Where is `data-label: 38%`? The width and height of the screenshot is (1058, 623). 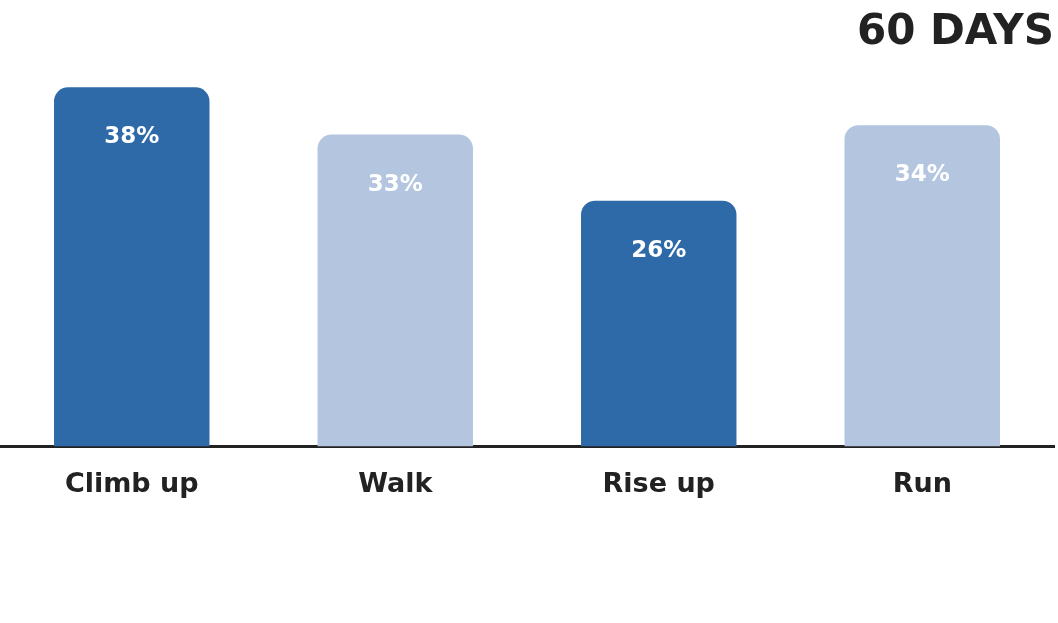 data-label: 38% is located at coordinates (132, 135).